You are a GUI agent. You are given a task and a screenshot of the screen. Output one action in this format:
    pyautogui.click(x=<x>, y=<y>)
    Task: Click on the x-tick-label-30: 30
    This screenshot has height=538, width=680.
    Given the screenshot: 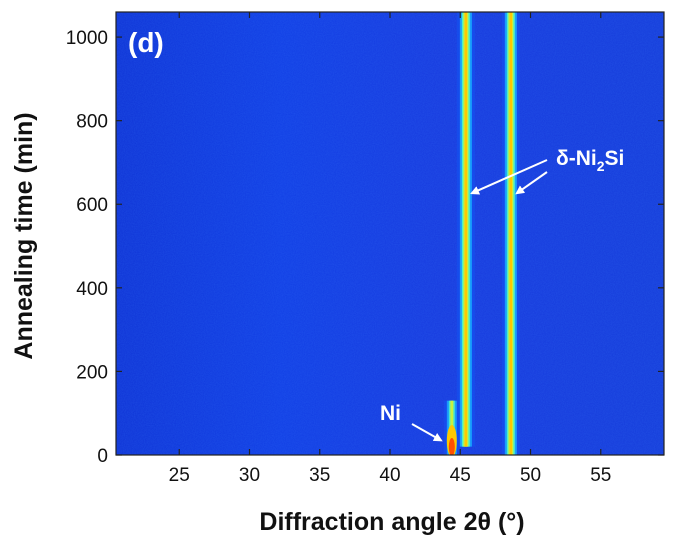 What is the action you would take?
    pyautogui.click(x=249, y=475)
    